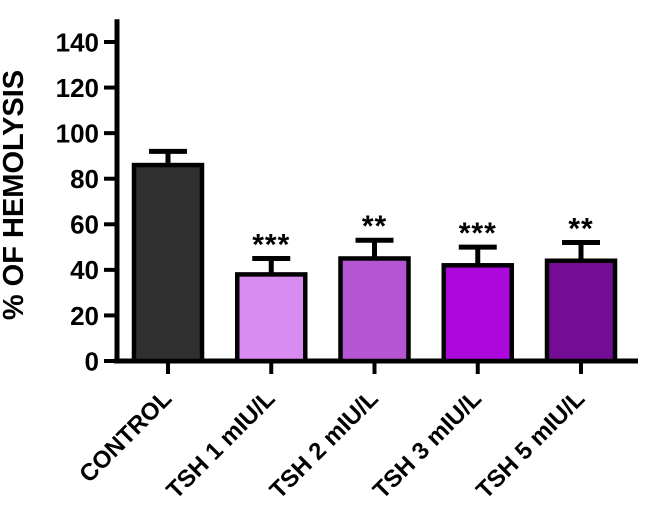  I want to click on y-tick-label: 20, so click(84, 316).